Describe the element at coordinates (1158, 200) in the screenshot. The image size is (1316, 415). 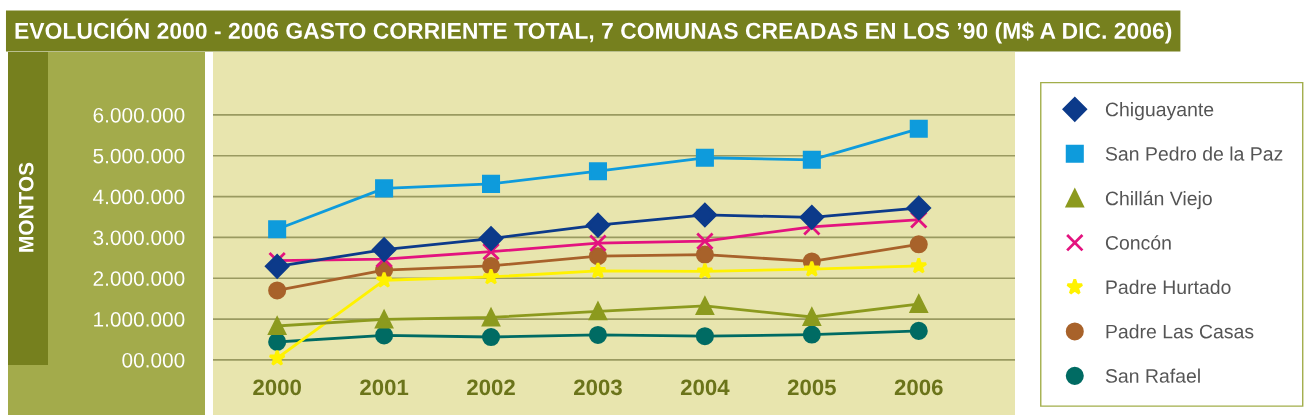
I see `legend-label: Chillán Viejo` at that location.